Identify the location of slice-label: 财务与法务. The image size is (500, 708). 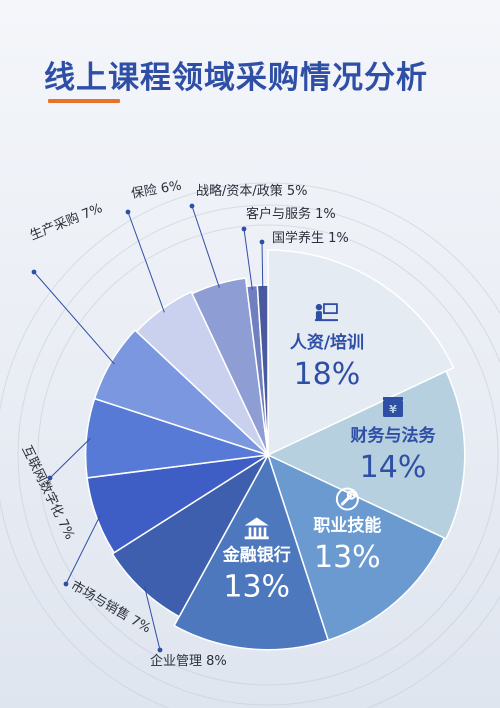
(393, 435).